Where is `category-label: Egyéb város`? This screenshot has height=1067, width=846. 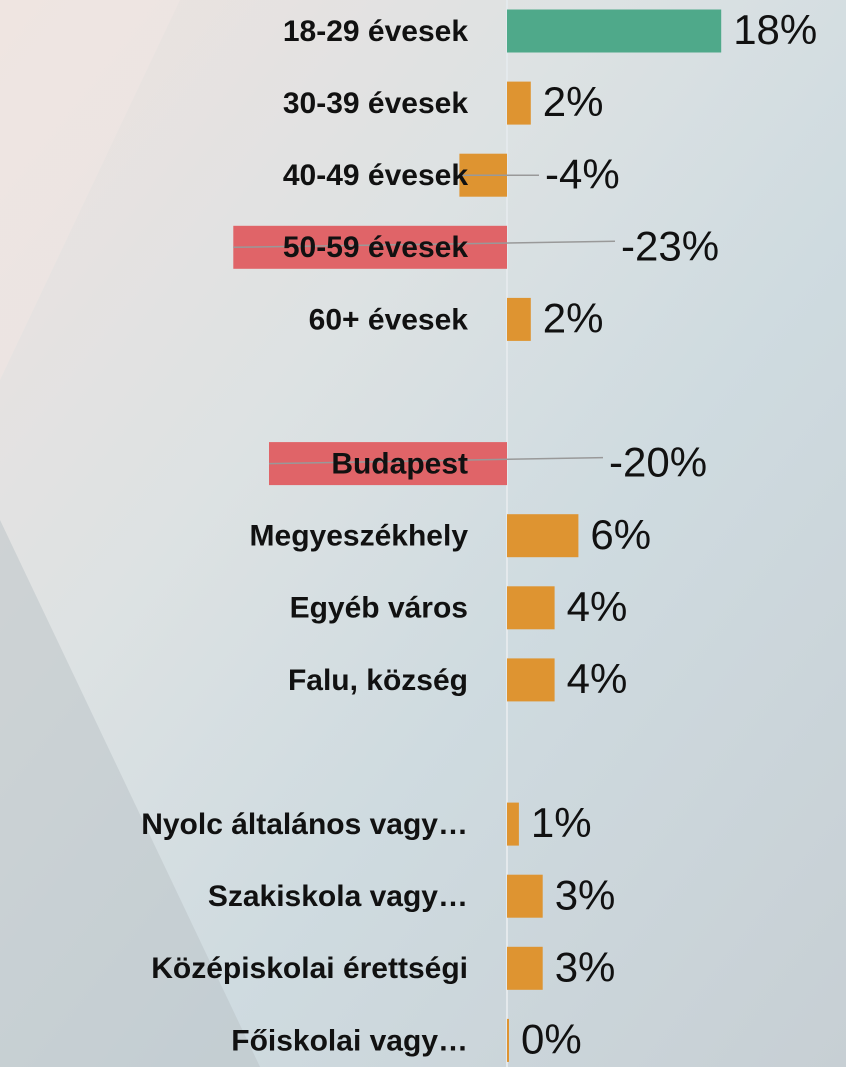
category-label: Egyéb város is located at coordinates (379, 608).